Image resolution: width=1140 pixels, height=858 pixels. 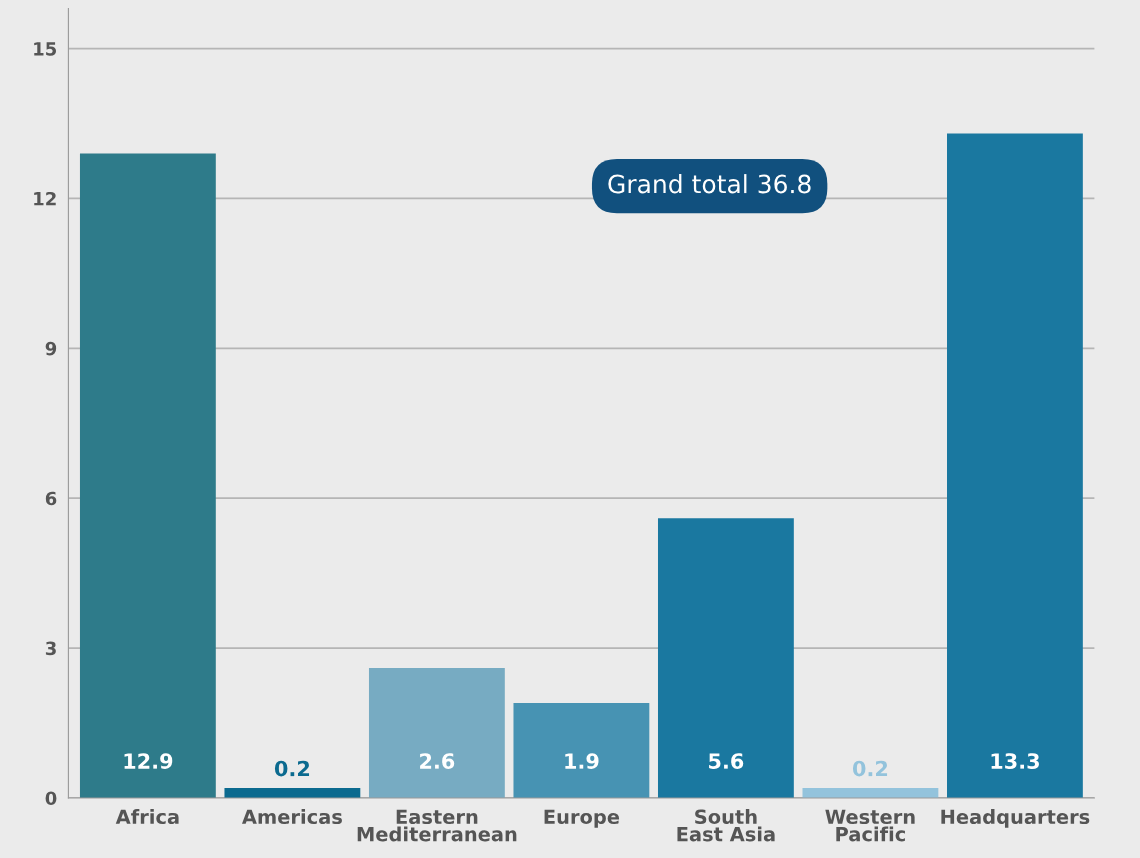 I want to click on annotation: Grand total 36.8, so click(x=709, y=184).